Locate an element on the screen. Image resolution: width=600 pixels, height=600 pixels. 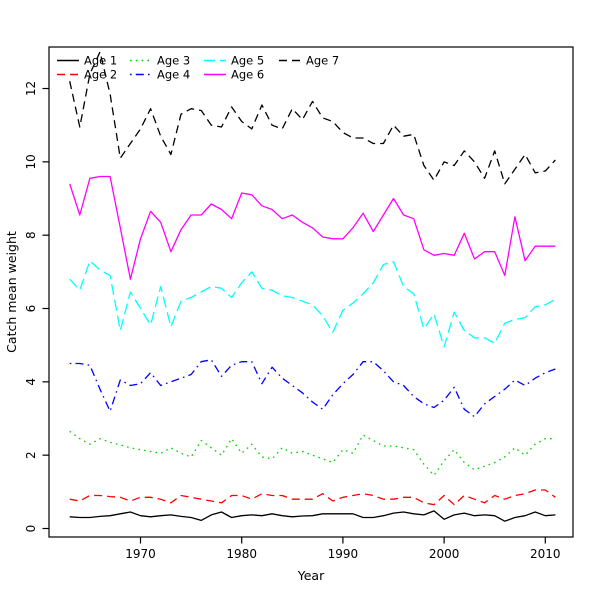
legend-label-age-2: Age 2 is located at coordinates (100, 75).